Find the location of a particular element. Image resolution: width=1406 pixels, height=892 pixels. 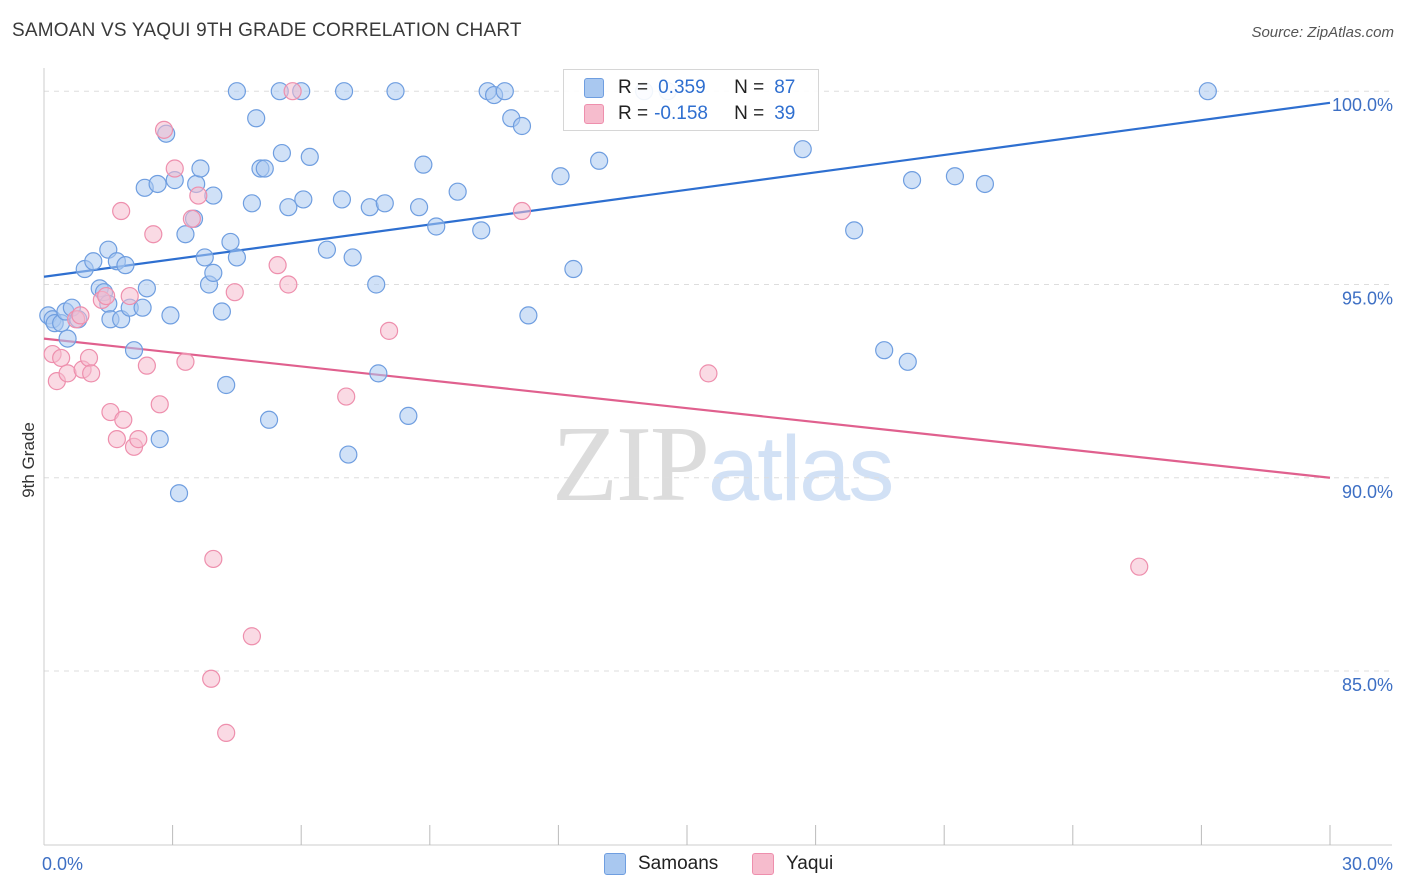

yaqui-swatch is located at coordinates (594, 114).